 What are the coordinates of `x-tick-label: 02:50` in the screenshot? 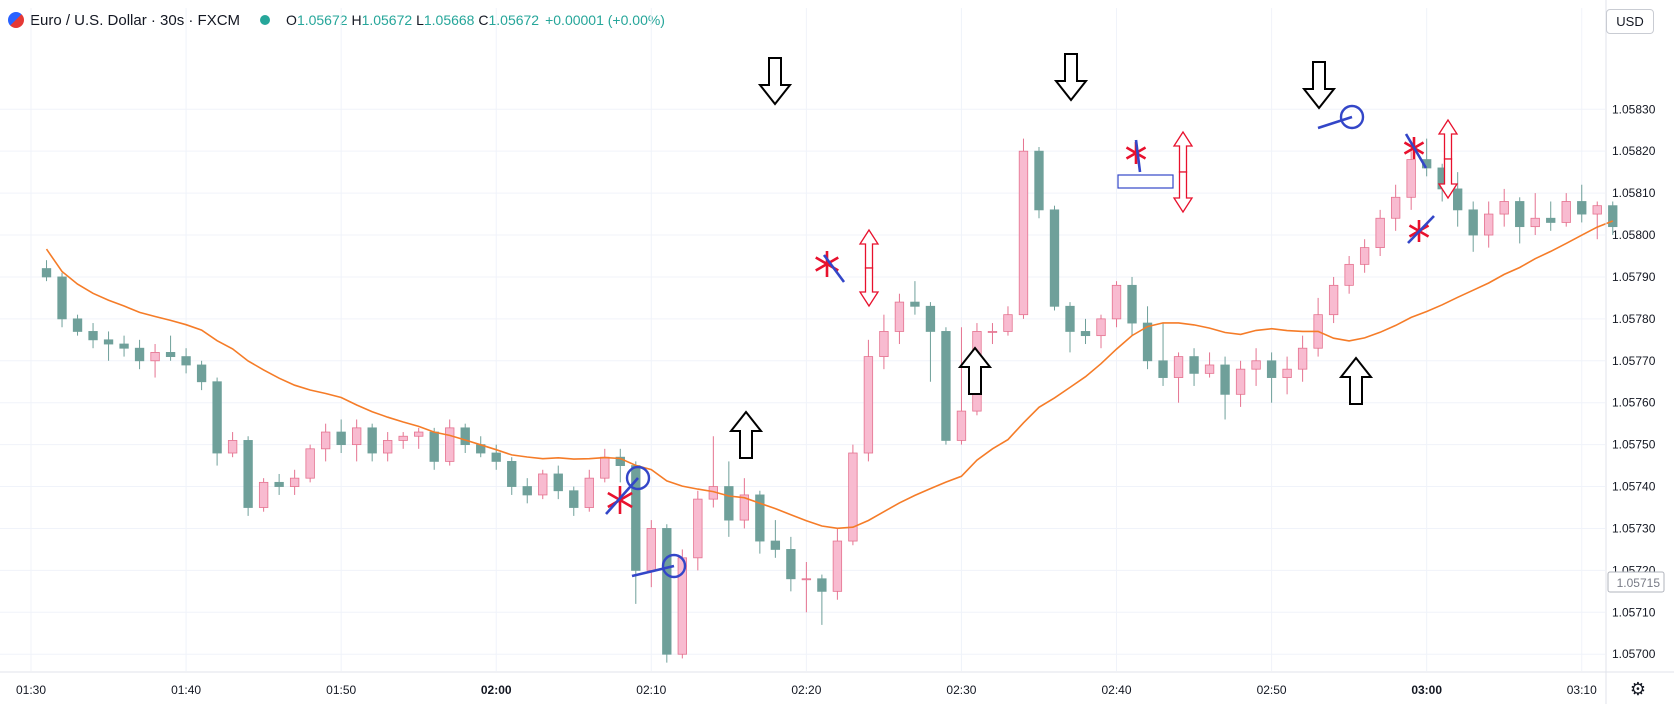 It's located at (1272, 690).